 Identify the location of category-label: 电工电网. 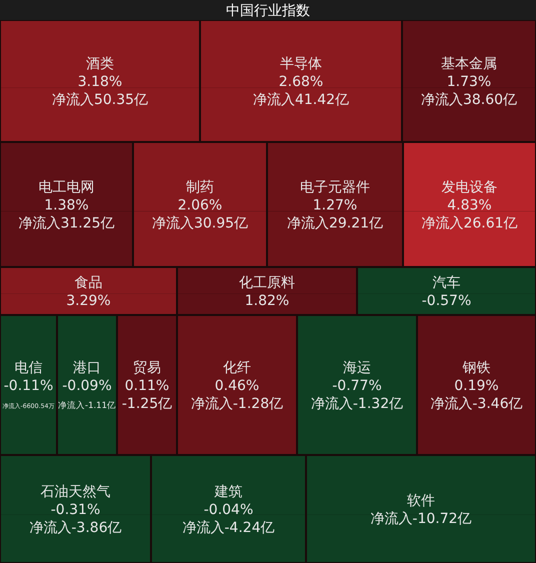
(66, 188).